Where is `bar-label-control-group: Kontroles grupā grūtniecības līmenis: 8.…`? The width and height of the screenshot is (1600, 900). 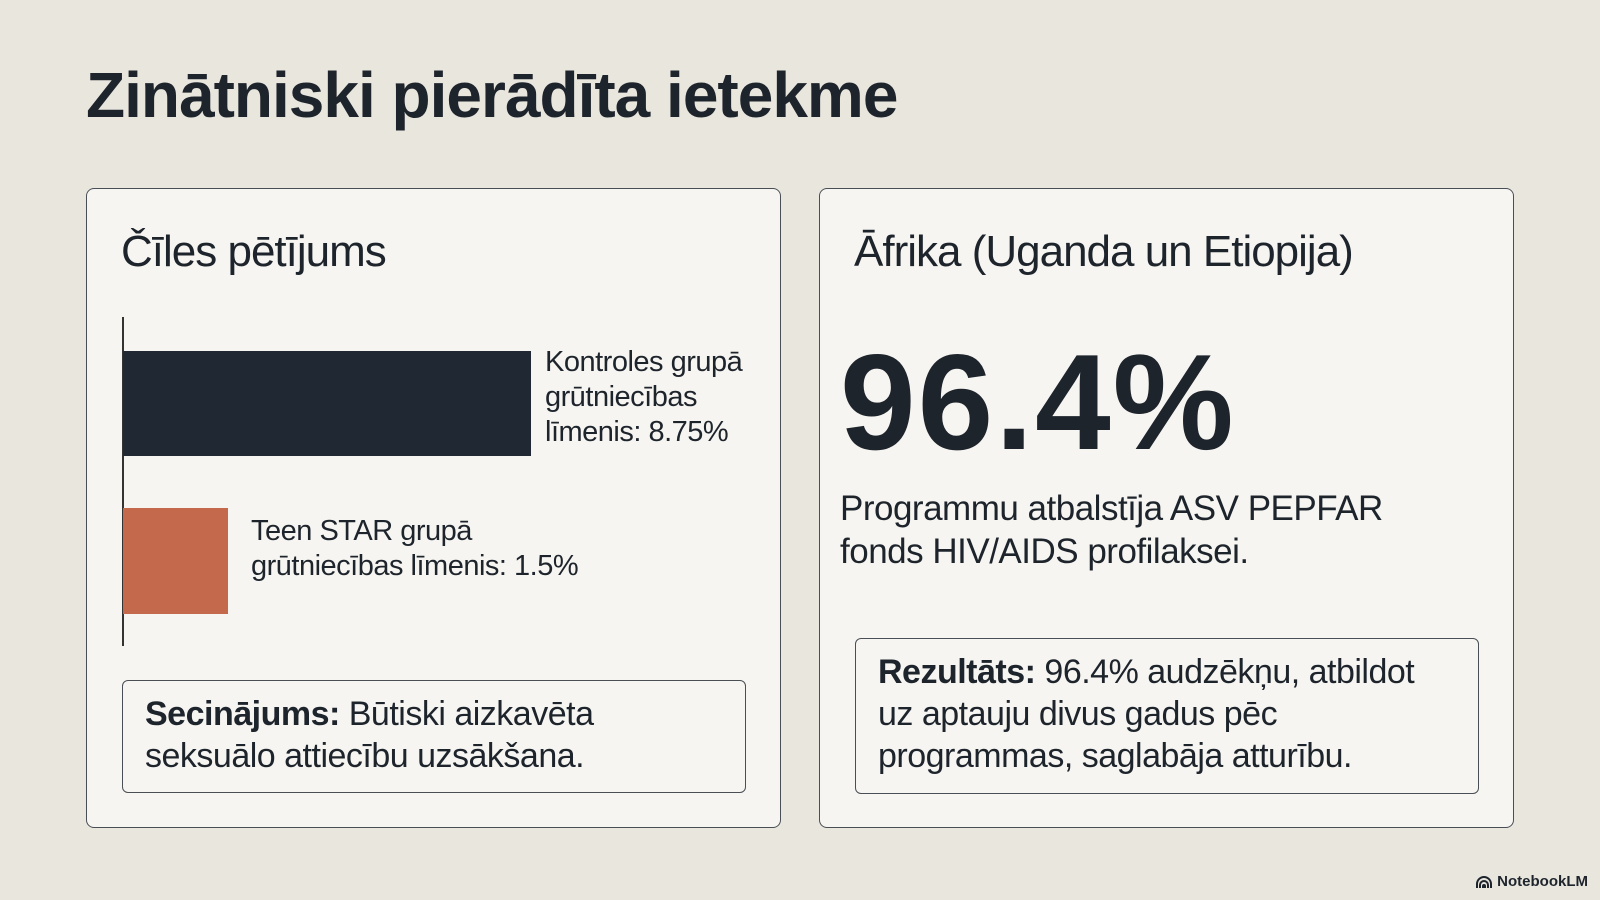 bar-label-control-group: Kontroles grupā grūtniecības līmenis: 8.… is located at coordinates (644, 397).